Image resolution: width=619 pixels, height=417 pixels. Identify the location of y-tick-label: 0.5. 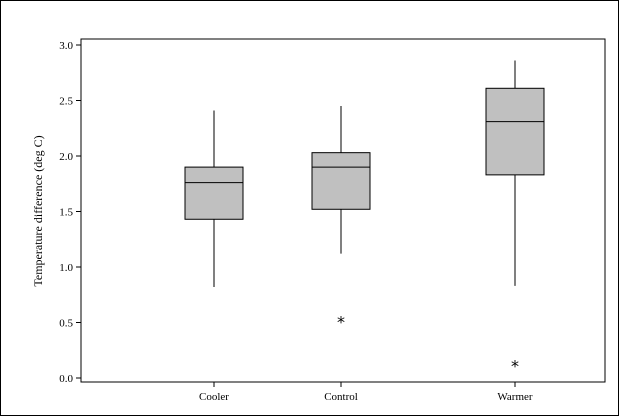
(66, 324).